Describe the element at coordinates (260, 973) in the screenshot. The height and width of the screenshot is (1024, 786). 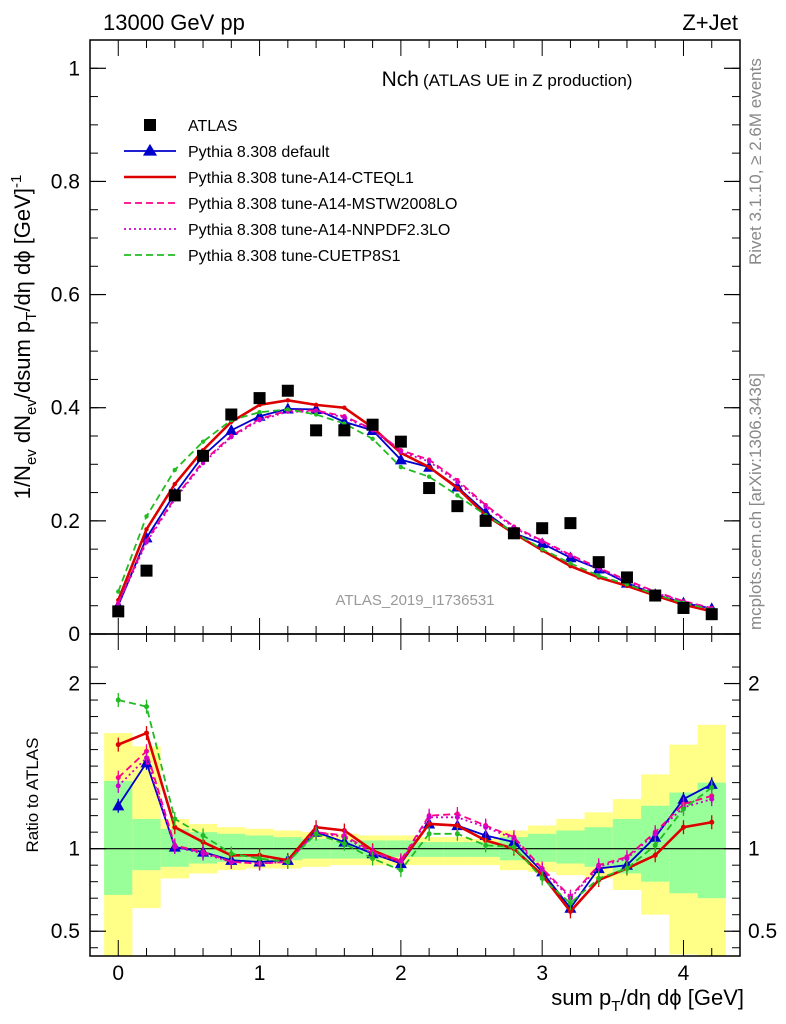
I see `x-tick-label: 1` at that location.